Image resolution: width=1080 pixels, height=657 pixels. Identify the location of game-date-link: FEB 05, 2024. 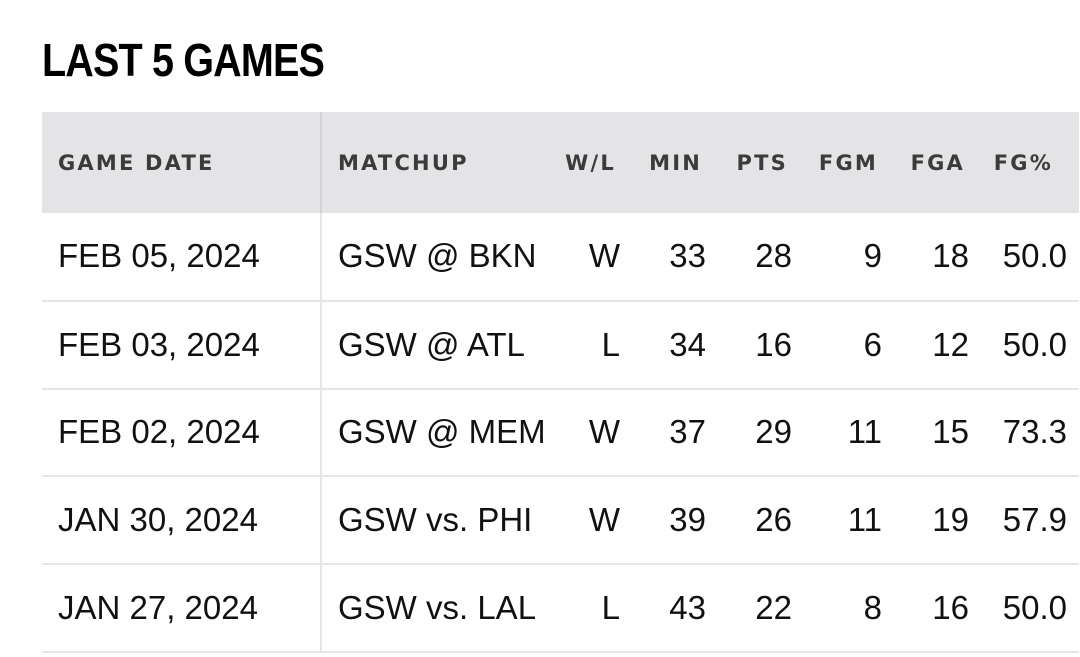
(182, 257).